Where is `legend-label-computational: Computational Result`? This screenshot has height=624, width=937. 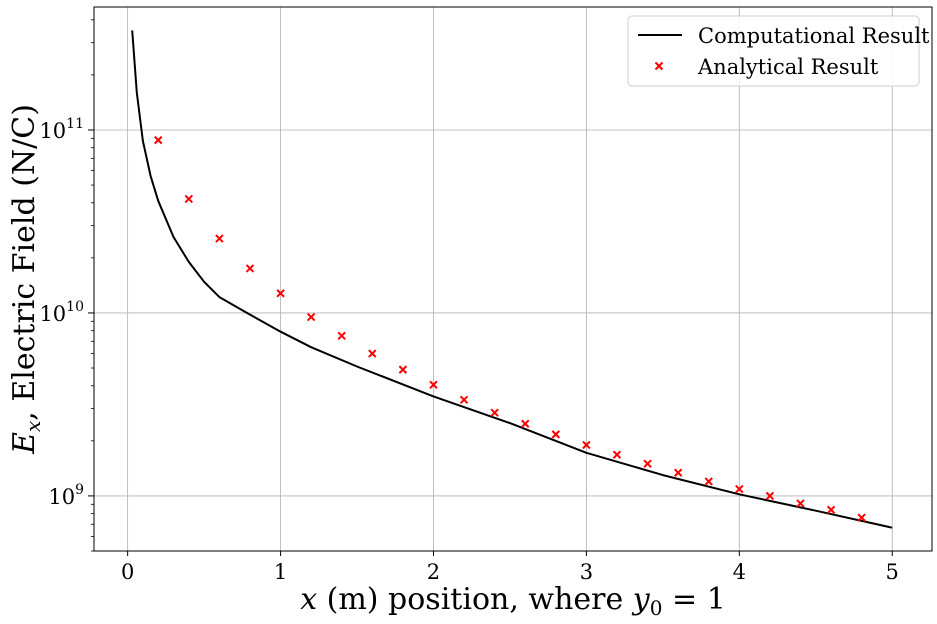 legend-label-computational: Computational Result is located at coordinates (814, 36).